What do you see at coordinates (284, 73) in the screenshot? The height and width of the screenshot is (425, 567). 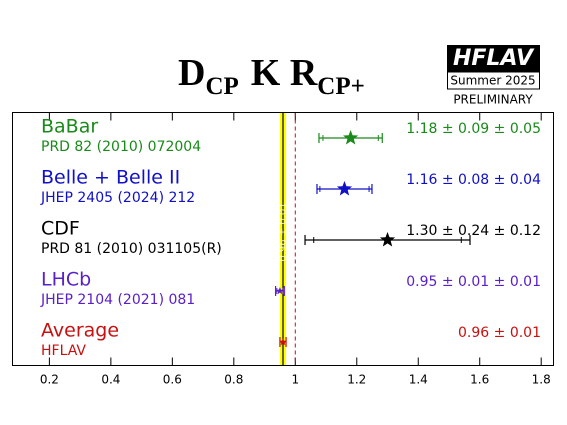 I see `title-part: K R` at bounding box center [284, 73].